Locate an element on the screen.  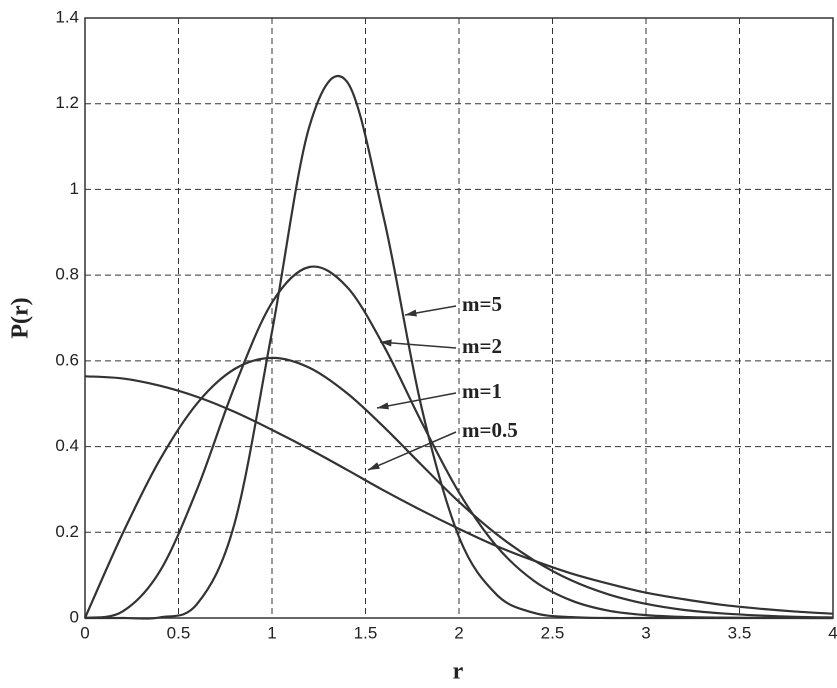
series-label: m=1 is located at coordinates (482, 391).